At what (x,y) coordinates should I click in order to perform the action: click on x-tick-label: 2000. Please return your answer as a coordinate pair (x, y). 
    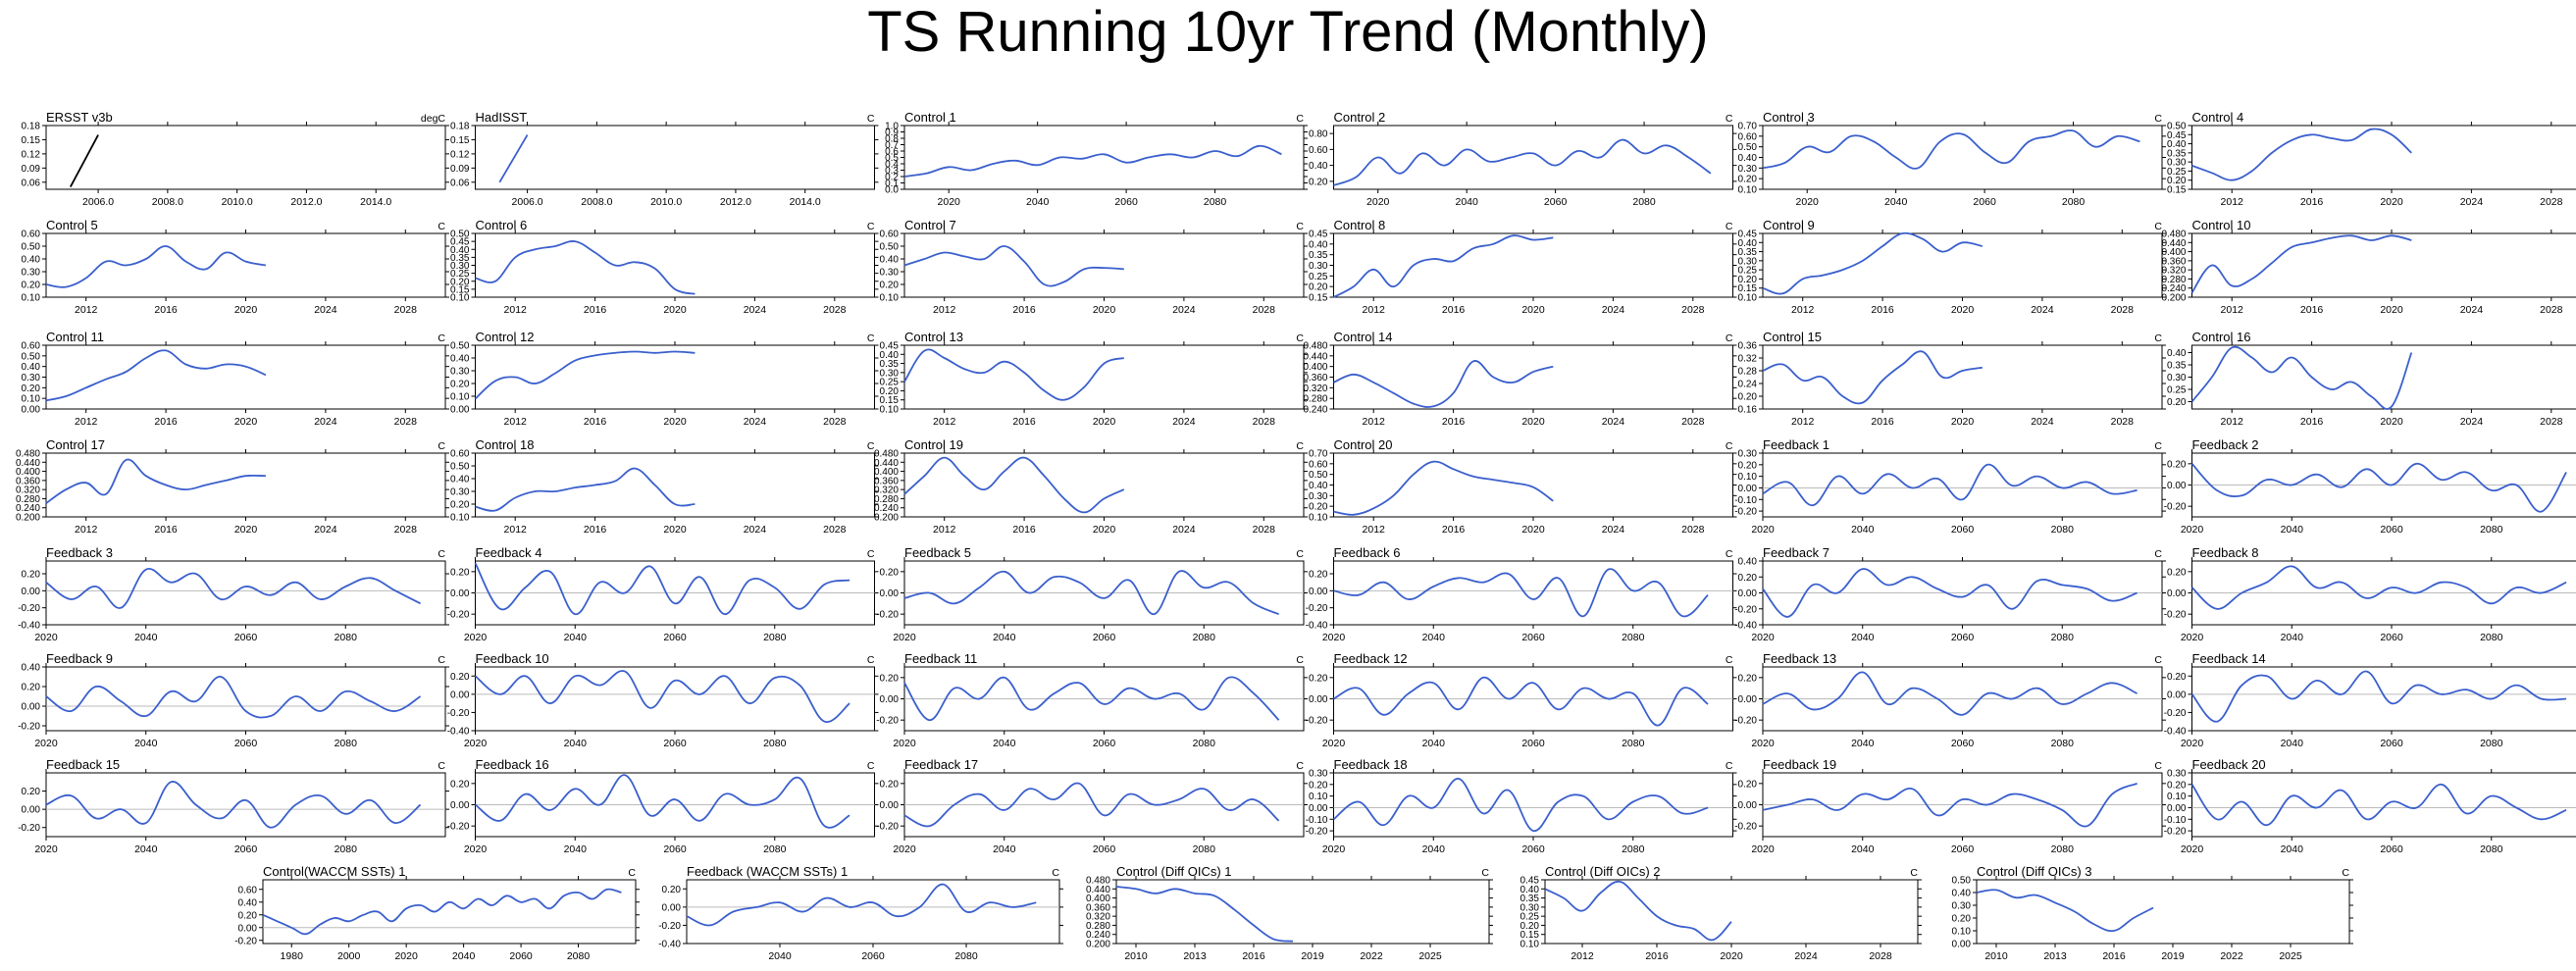
    Looking at the image, I should click on (349, 956).